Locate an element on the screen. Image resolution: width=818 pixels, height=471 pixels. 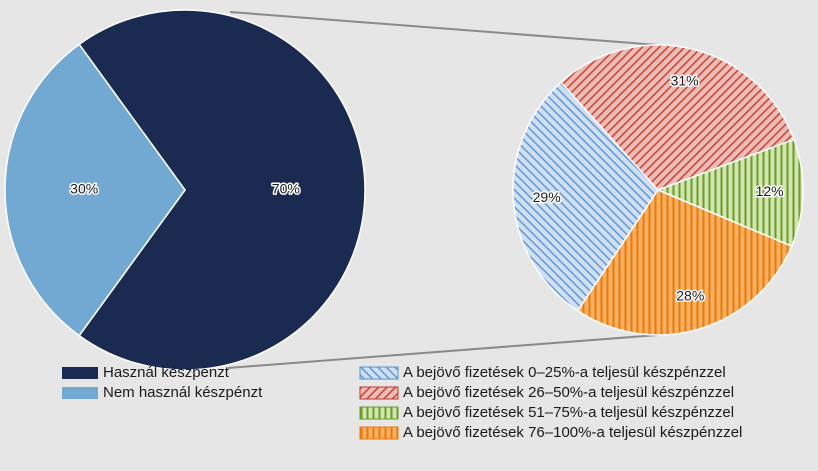
value-label: 29% is located at coordinates (547, 197).